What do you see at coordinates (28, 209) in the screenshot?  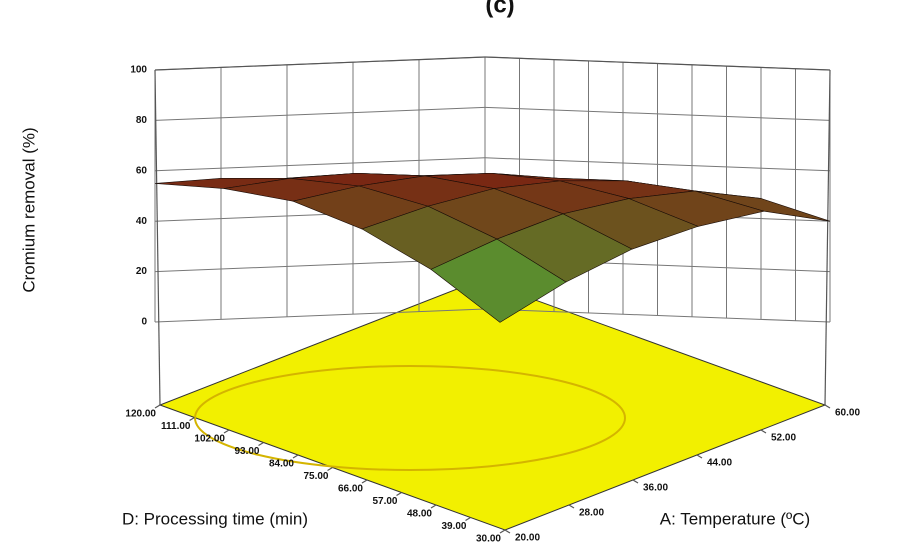 I see `z-axis-label: Cromium removal (%)` at bounding box center [28, 209].